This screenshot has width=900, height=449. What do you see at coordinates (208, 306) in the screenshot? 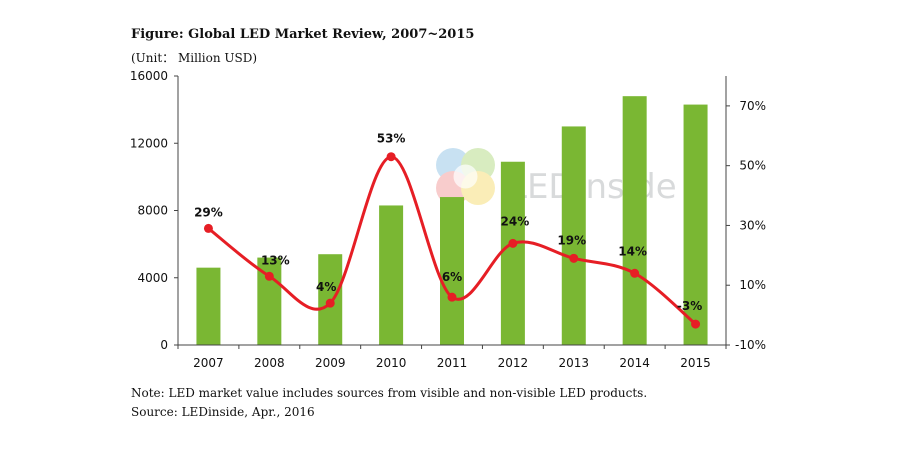
I see `bar-2007` at bounding box center [208, 306].